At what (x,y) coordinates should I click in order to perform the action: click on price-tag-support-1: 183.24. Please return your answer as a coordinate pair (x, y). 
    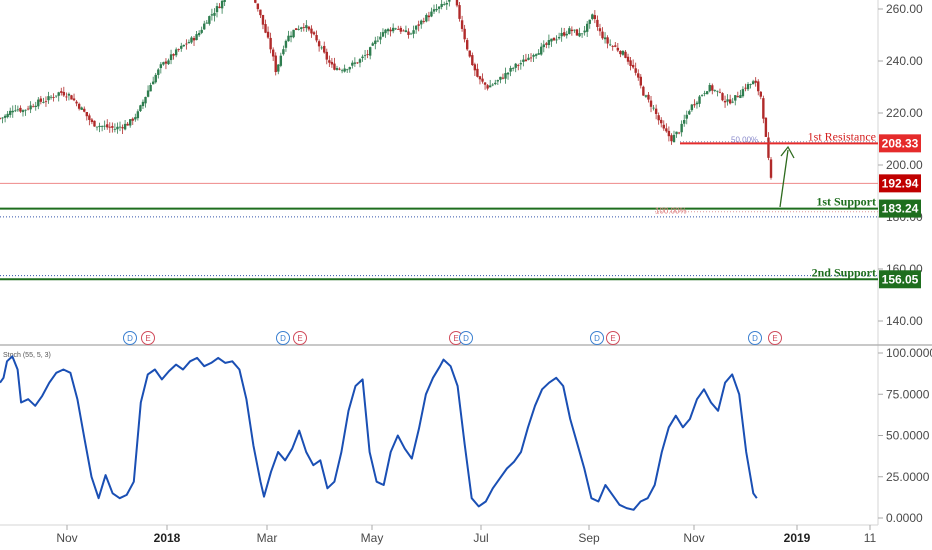
    Looking at the image, I should click on (900, 208).